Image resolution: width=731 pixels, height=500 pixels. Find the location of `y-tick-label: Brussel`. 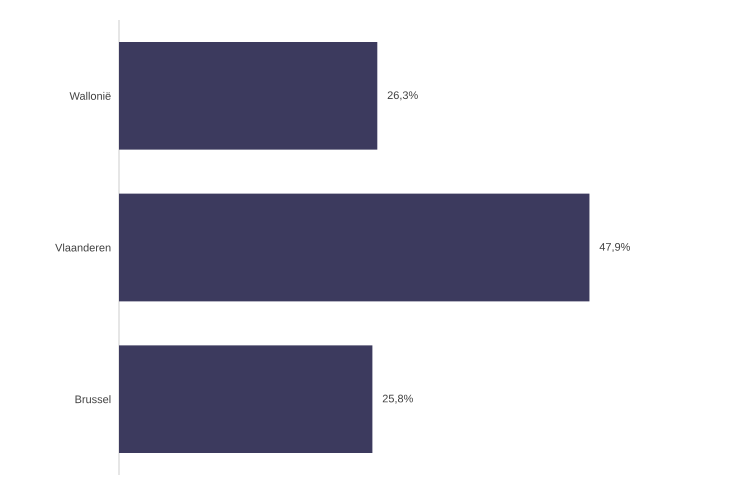

y-tick-label: Brussel is located at coordinates (93, 399).